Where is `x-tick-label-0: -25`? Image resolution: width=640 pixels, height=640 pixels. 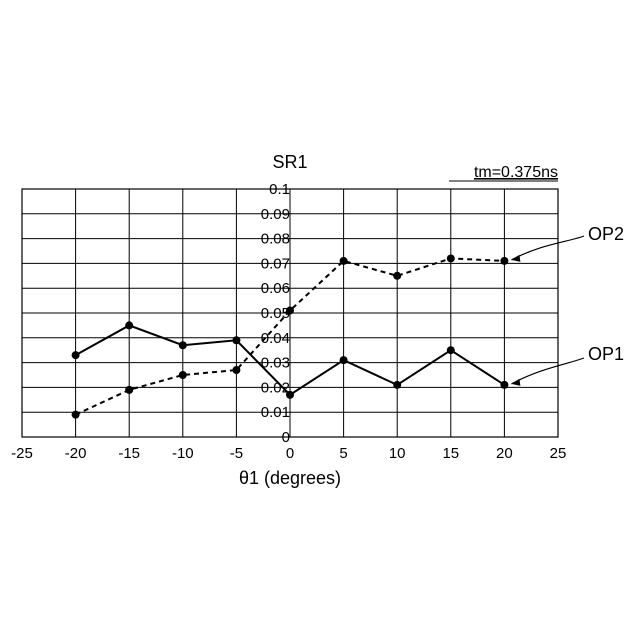 x-tick-label-0: -25 is located at coordinates (22, 453).